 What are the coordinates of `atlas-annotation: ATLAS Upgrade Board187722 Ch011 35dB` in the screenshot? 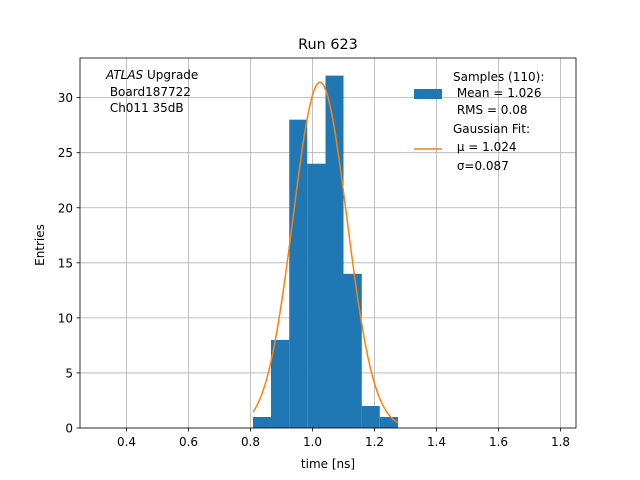 It's located at (151, 91).